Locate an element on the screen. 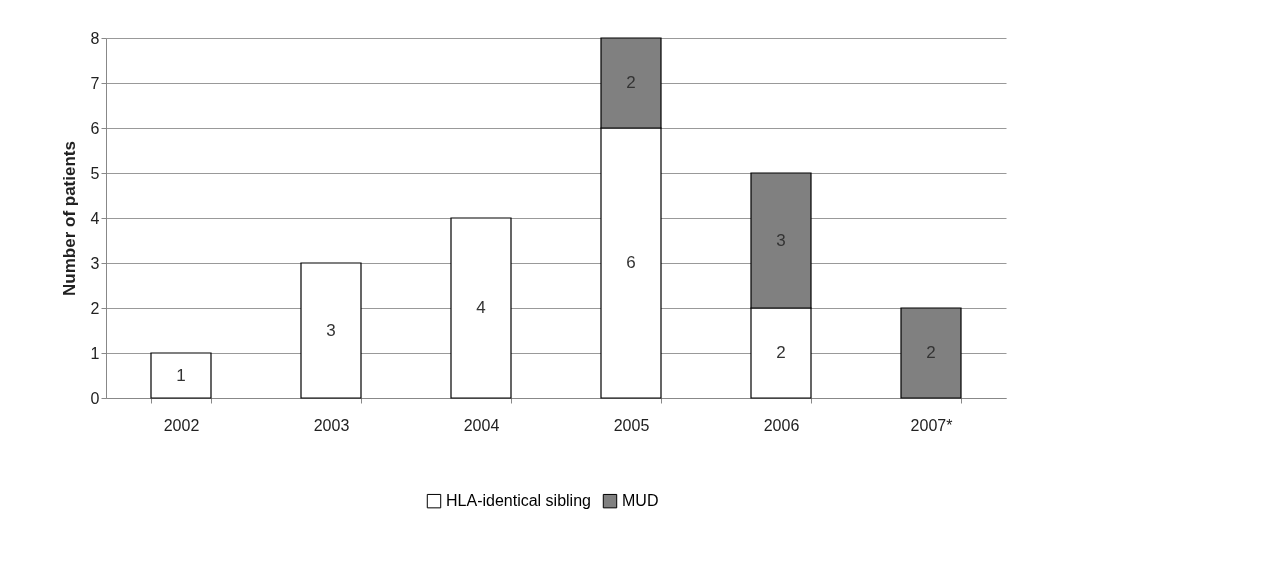 This screenshot has height=569, width=1276. y-tick-label: 6 is located at coordinates (95, 128).